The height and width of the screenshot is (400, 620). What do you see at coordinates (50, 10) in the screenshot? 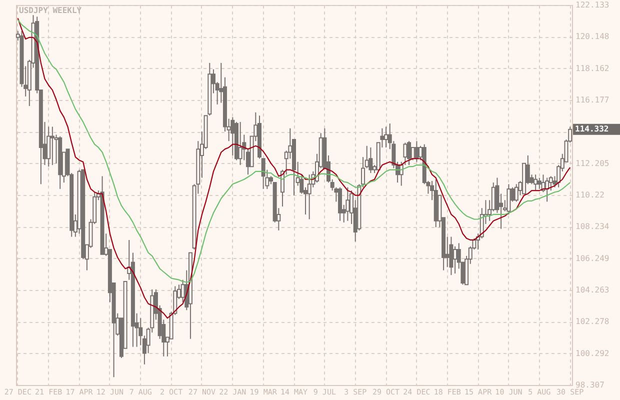
I see `chart-title: USDJPY WEEKLY` at bounding box center [50, 10].